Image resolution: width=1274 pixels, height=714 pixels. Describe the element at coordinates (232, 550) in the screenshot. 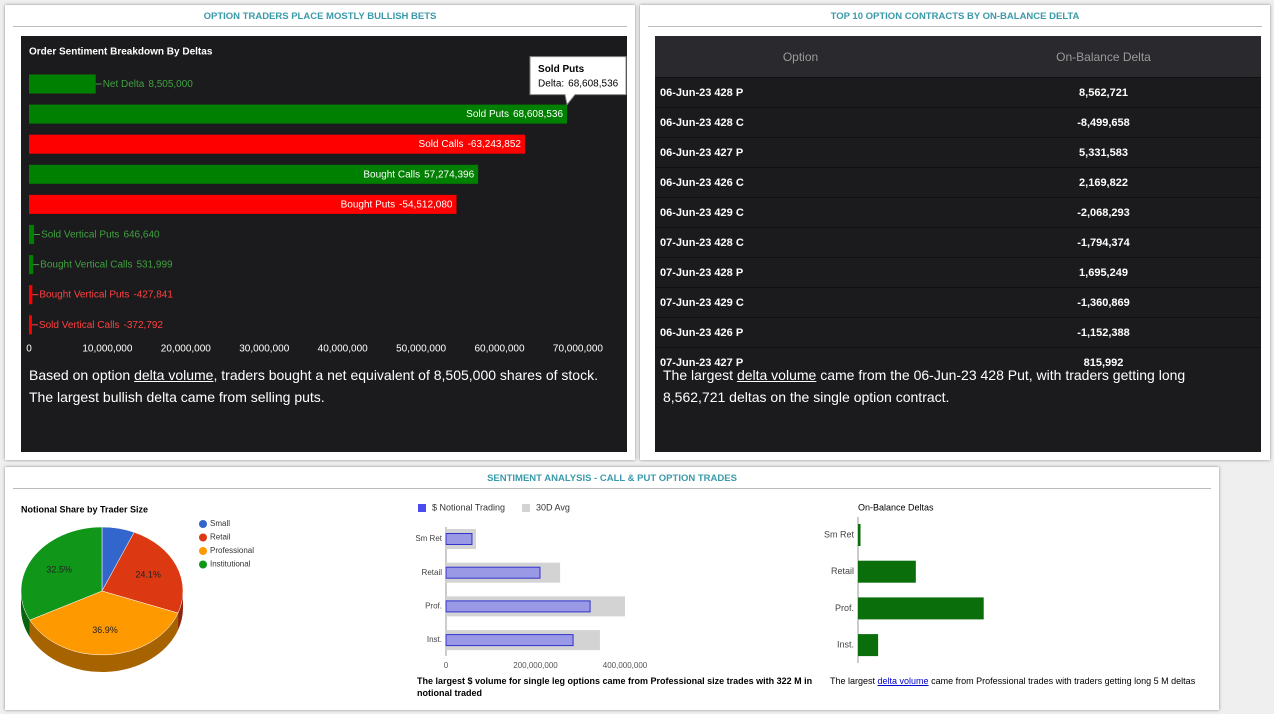

I see `legend-label: Professional` at that location.